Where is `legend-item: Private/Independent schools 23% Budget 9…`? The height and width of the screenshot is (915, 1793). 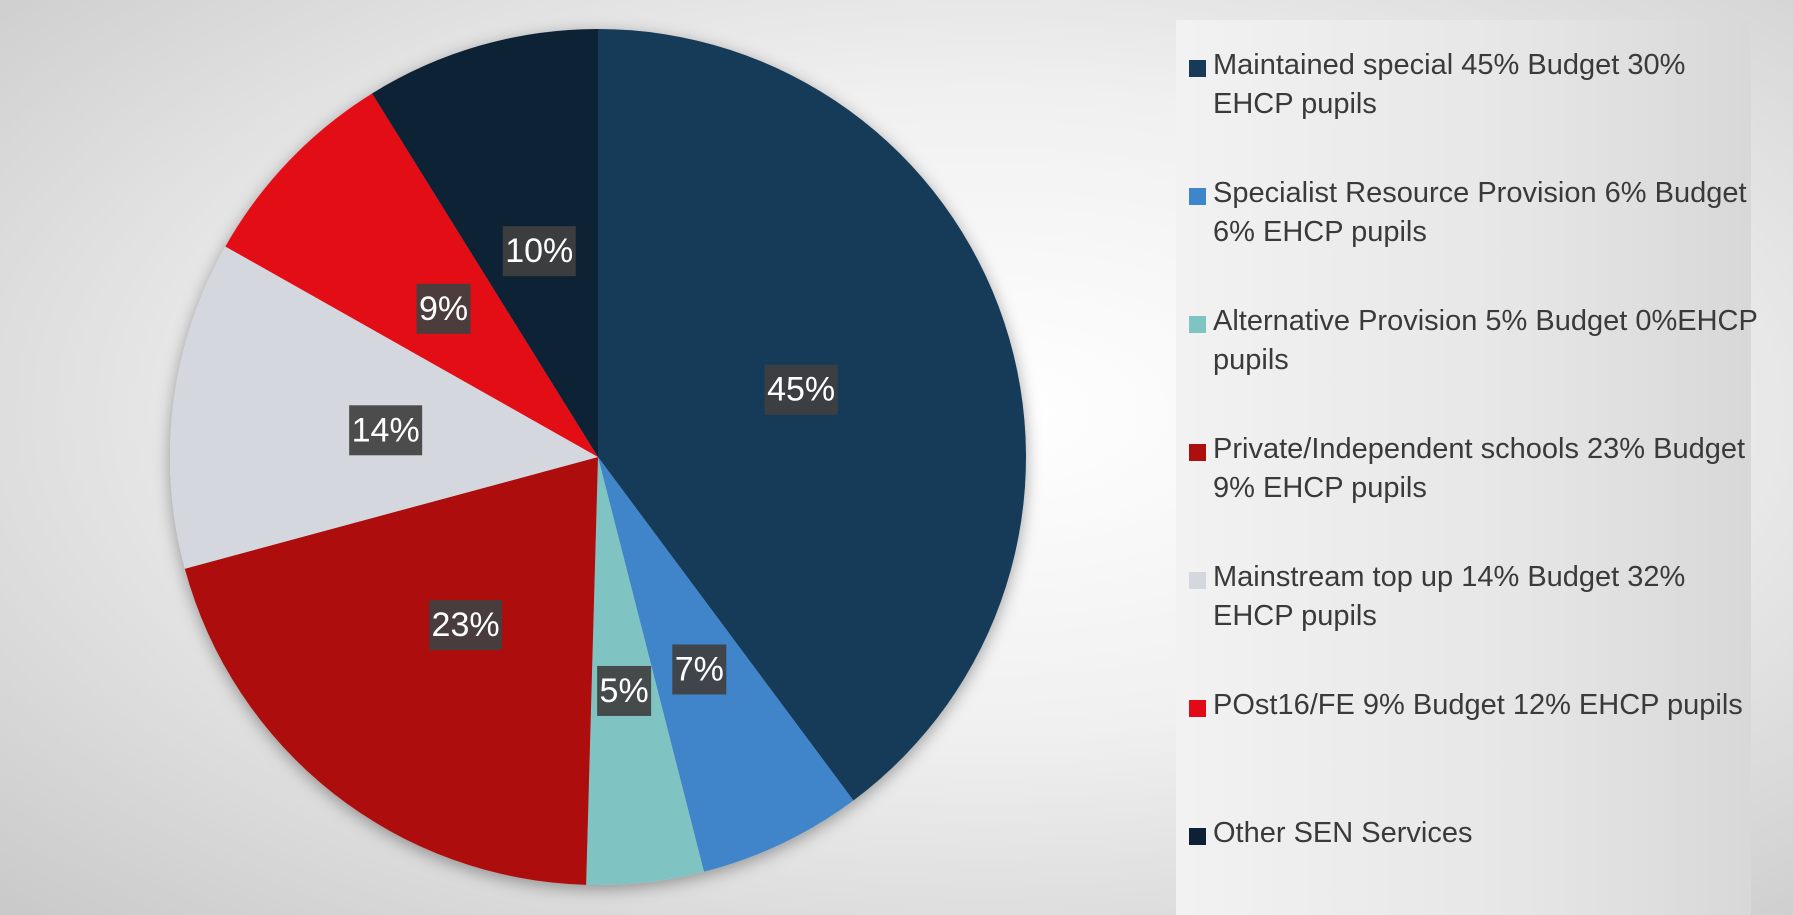
legend-item: Private/Independent schools 23% Budget 9… is located at coordinates (1489, 494).